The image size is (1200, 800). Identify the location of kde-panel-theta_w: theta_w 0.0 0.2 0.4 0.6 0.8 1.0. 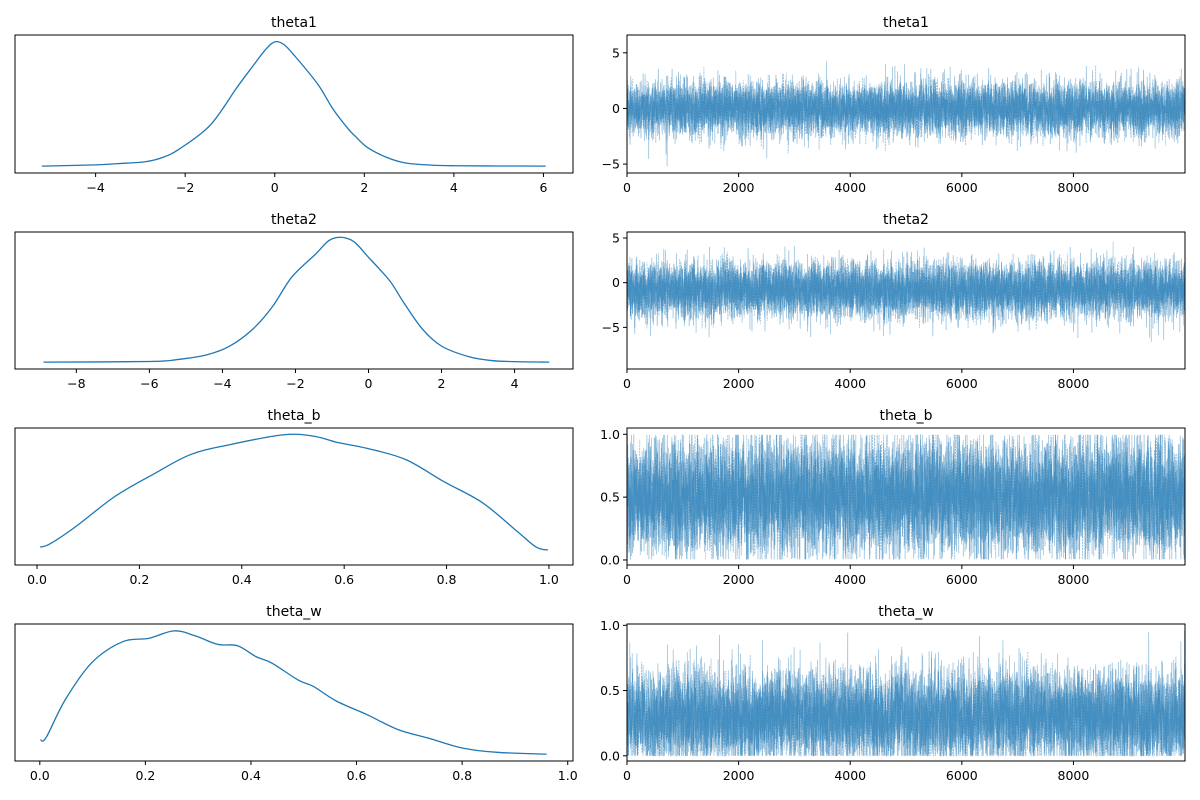
(296, 693).